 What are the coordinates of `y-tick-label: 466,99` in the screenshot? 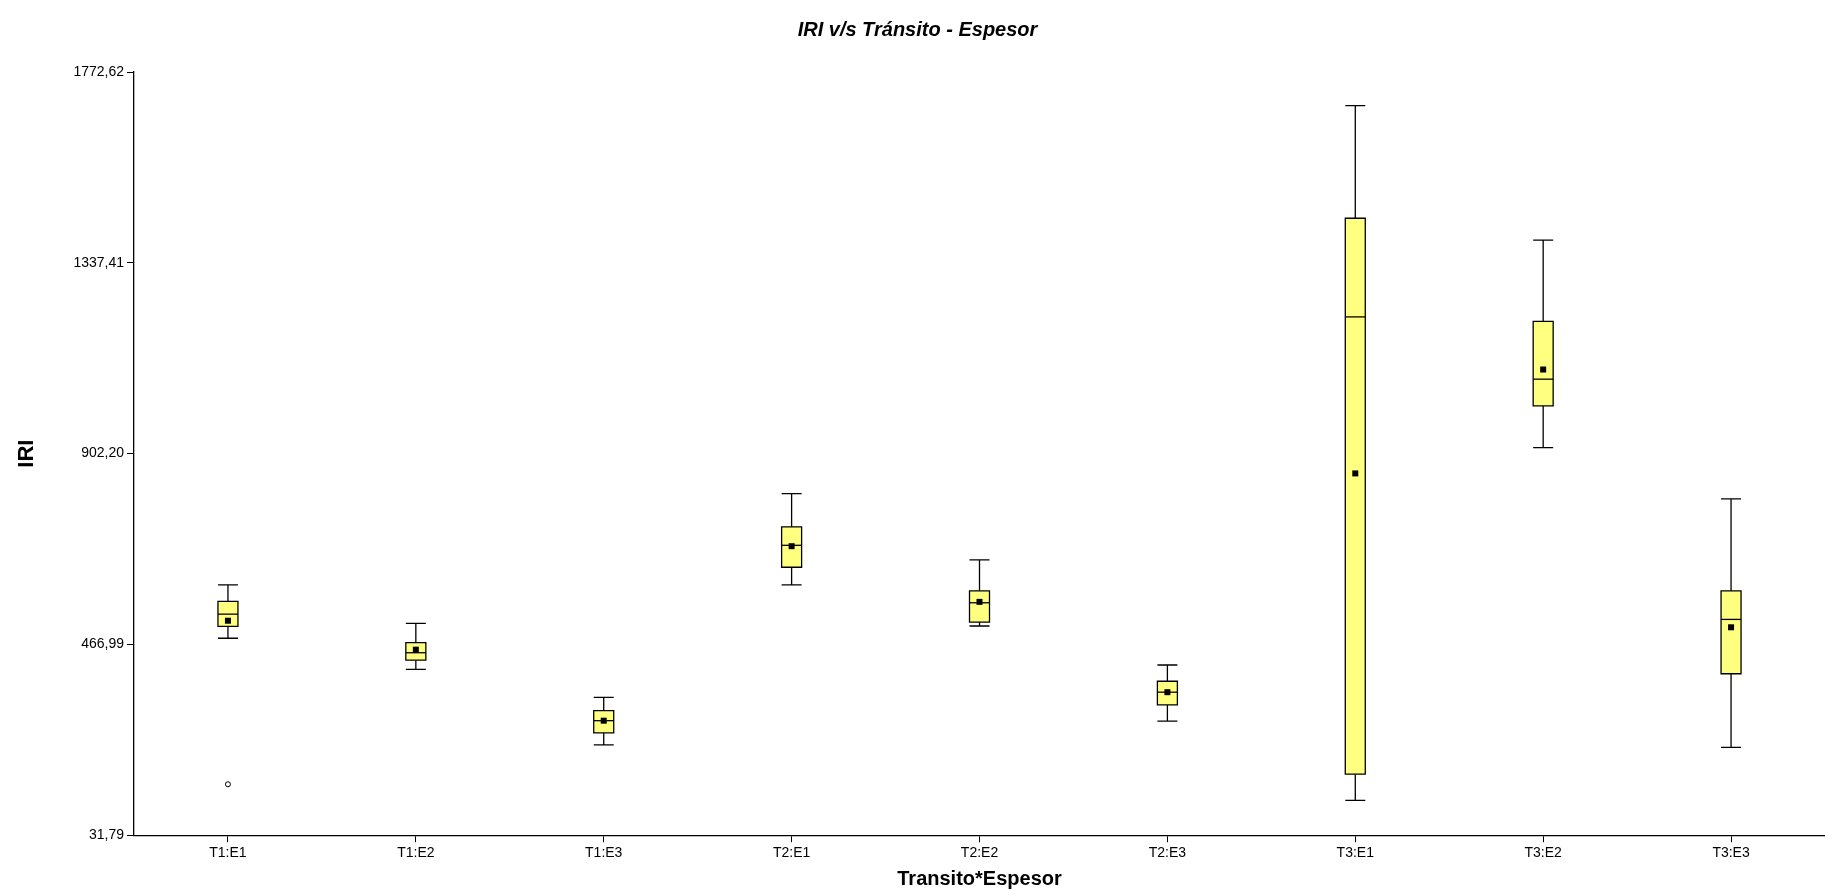 It's located at (103, 643).